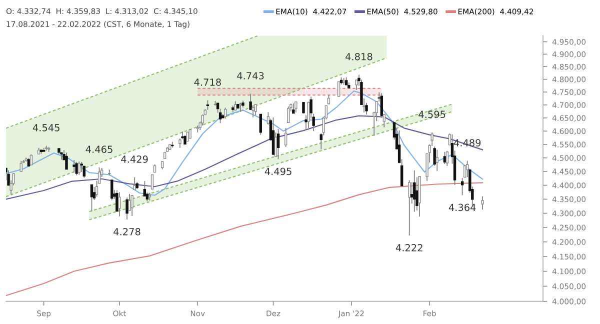  Describe the element at coordinates (127, 232) in the screenshot. I see `annotation: 4.278` at that location.